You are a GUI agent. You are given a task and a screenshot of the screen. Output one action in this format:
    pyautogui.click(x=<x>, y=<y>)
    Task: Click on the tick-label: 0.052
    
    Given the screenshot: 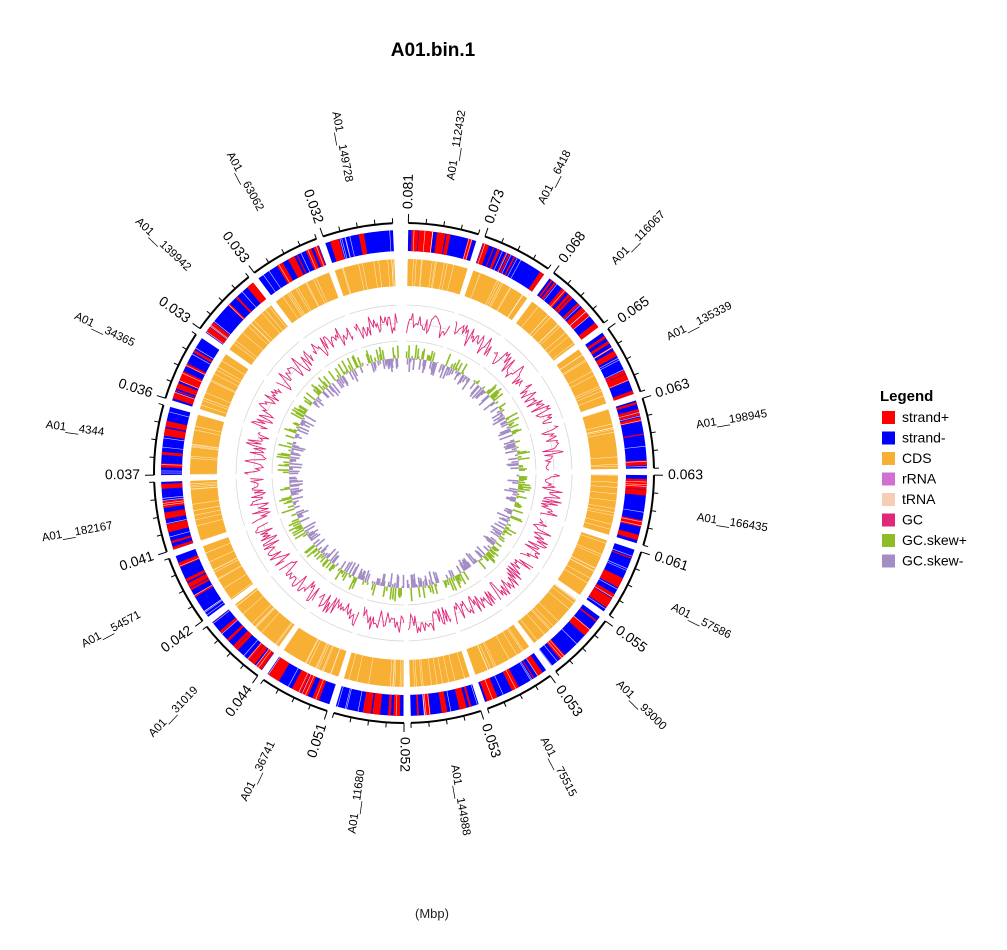 What is the action you would take?
    pyautogui.click(x=405, y=754)
    